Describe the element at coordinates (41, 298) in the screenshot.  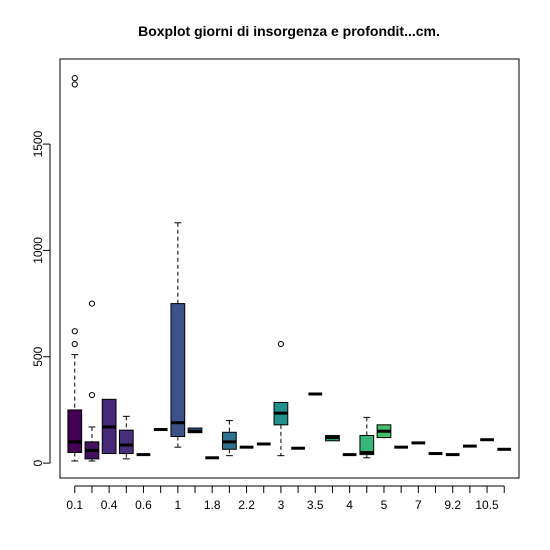
I see `y-axis: 0 500 1000 1500` at that location.